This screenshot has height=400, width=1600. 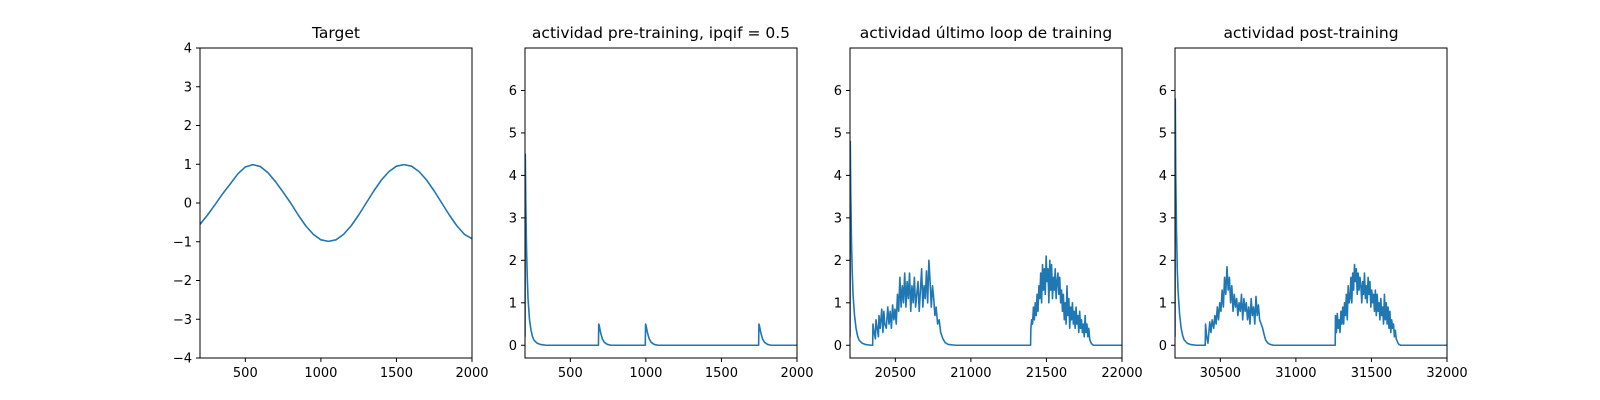 What do you see at coordinates (182, 320) in the screenshot?
I see `y-tick-label: −3` at bounding box center [182, 320].